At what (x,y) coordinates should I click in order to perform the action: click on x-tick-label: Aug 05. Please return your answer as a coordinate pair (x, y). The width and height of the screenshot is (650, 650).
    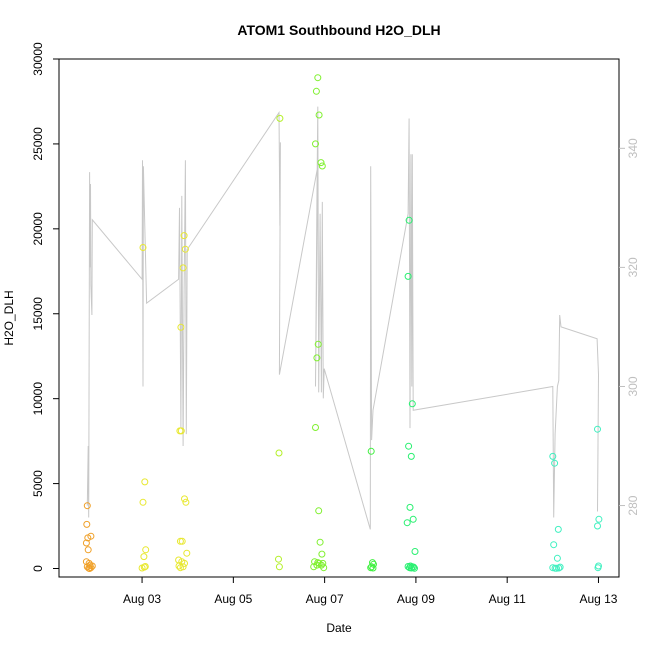
    Looking at the image, I should click on (233, 599).